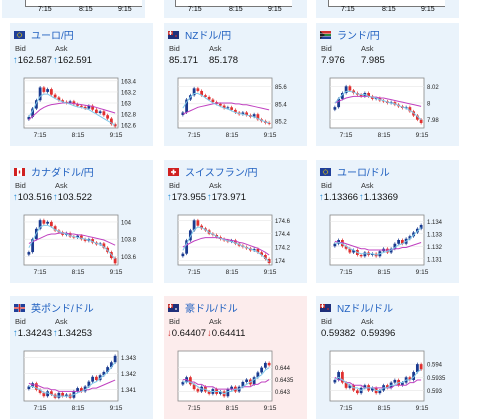 The width and height of the screenshot is (480, 419). What do you see at coordinates (325, 35) in the screenshot?
I see `za-flag-icon` at bounding box center [325, 35].